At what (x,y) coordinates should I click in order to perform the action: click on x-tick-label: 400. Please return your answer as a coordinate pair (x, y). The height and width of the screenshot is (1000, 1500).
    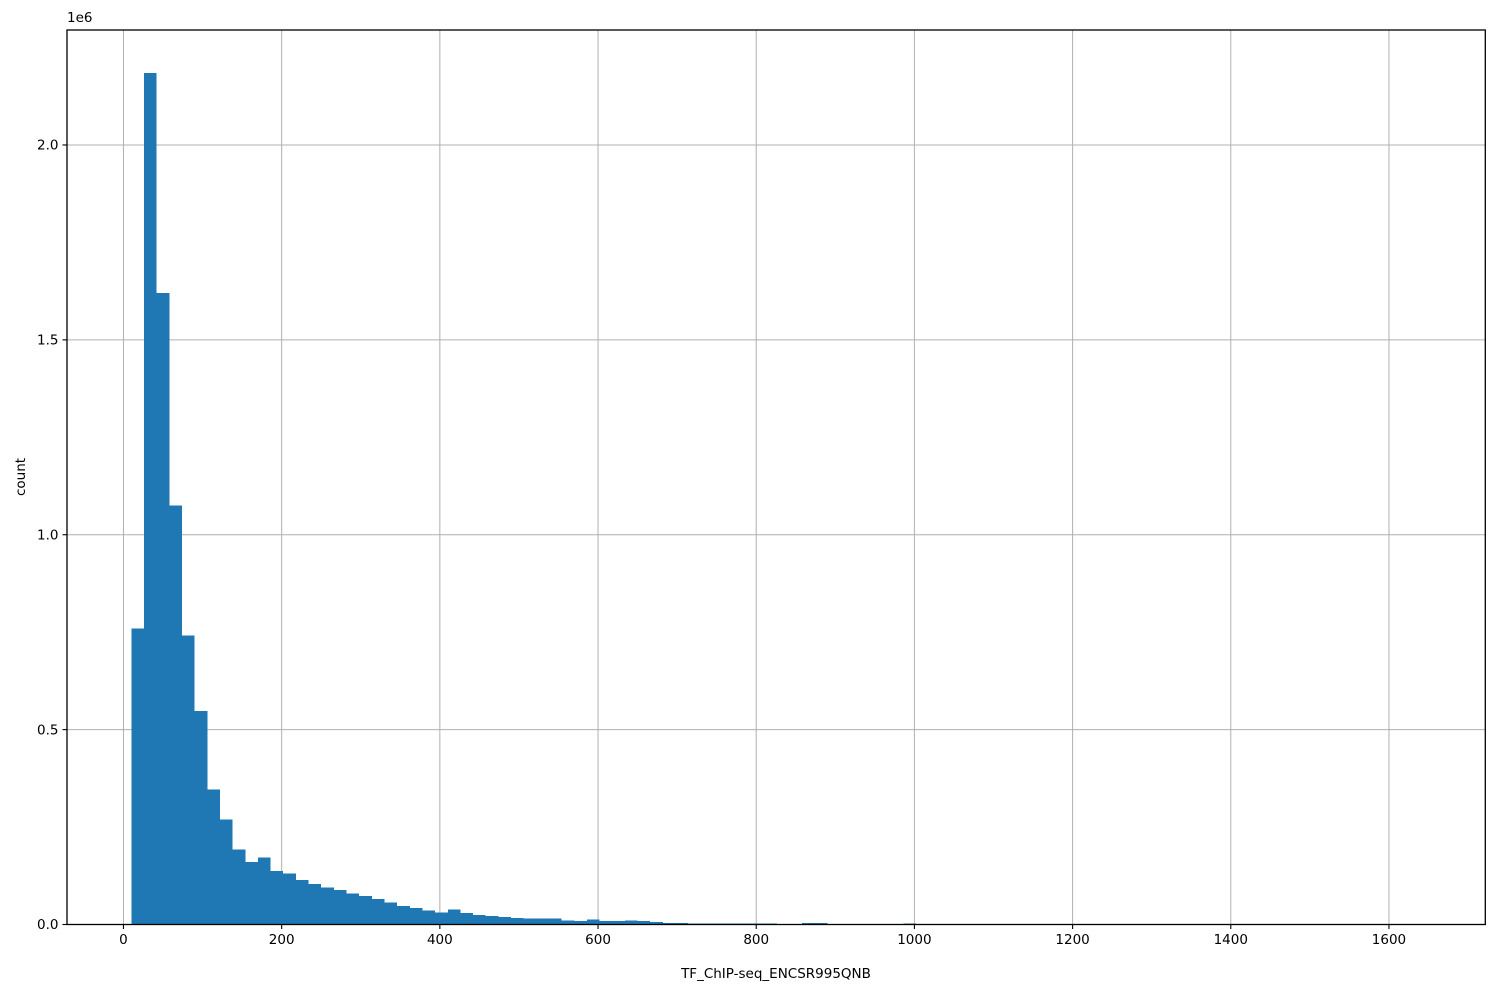
    Looking at the image, I should click on (440, 940).